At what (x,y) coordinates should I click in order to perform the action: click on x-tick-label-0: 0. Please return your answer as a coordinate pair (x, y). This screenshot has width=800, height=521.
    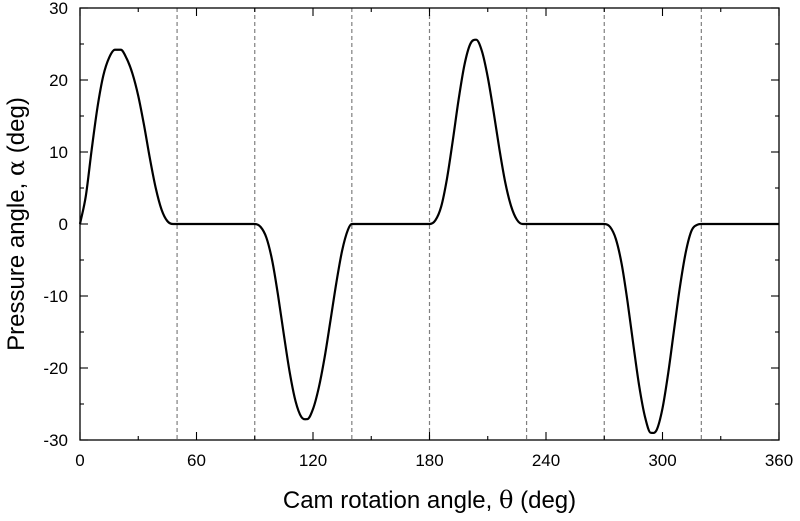
    Looking at the image, I should click on (79, 460).